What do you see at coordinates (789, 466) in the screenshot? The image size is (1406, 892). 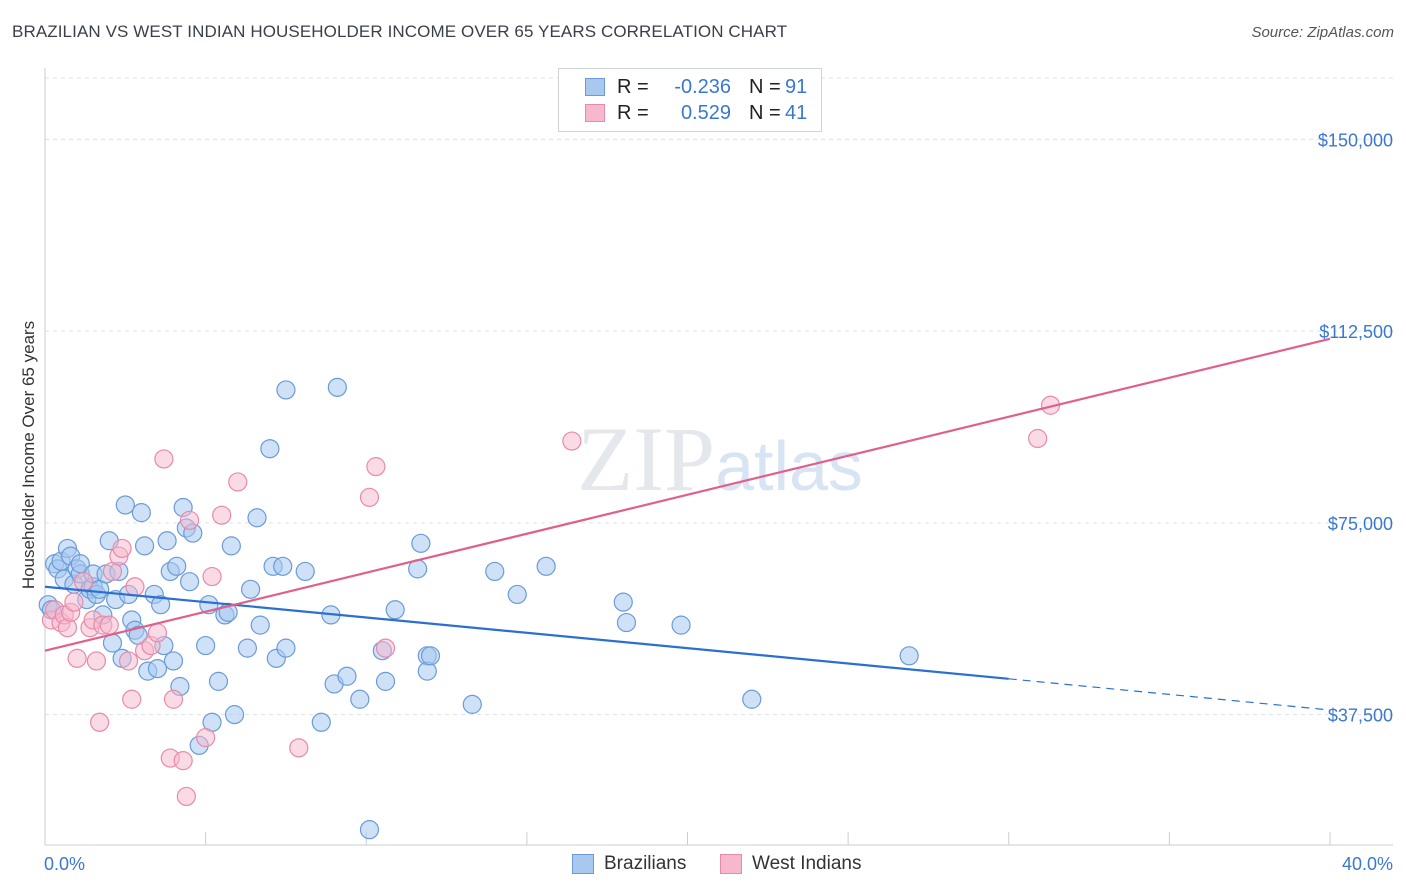 I see `watermark-atlas: atlas` at bounding box center [789, 466].